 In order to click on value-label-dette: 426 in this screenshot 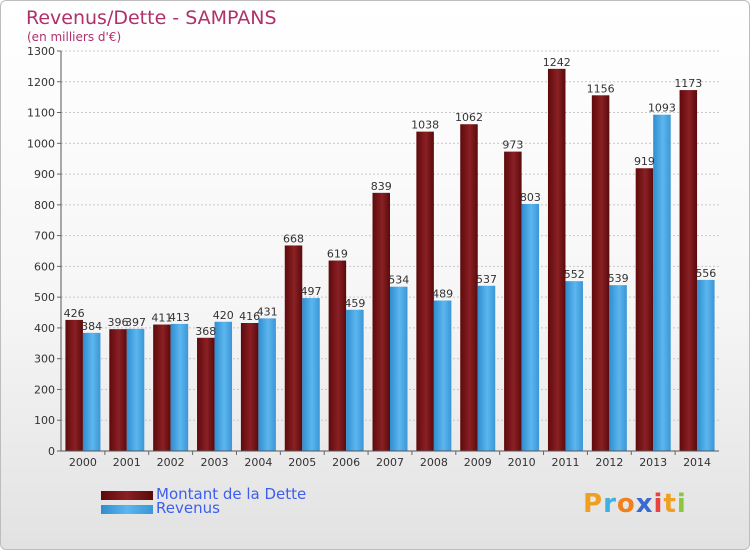, I will do `click(74, 313)`.